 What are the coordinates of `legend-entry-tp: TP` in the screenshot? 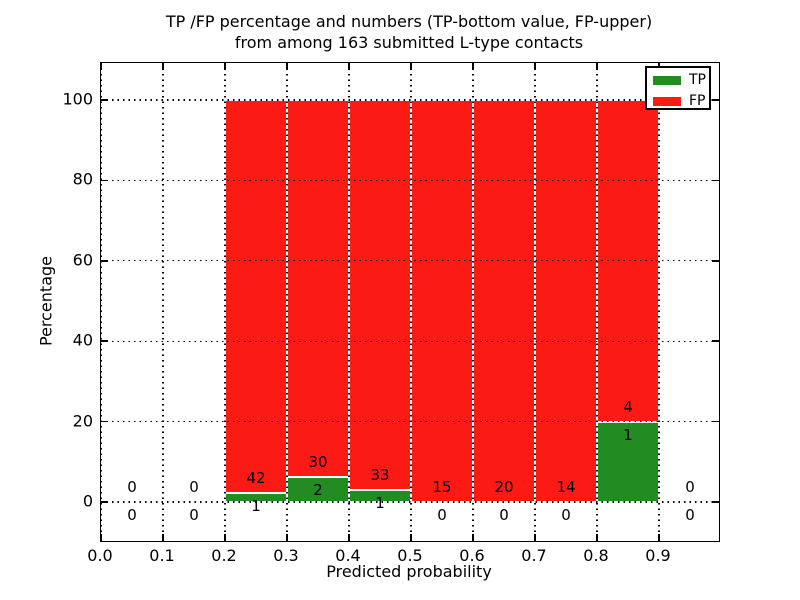 It's located at (681, 80).